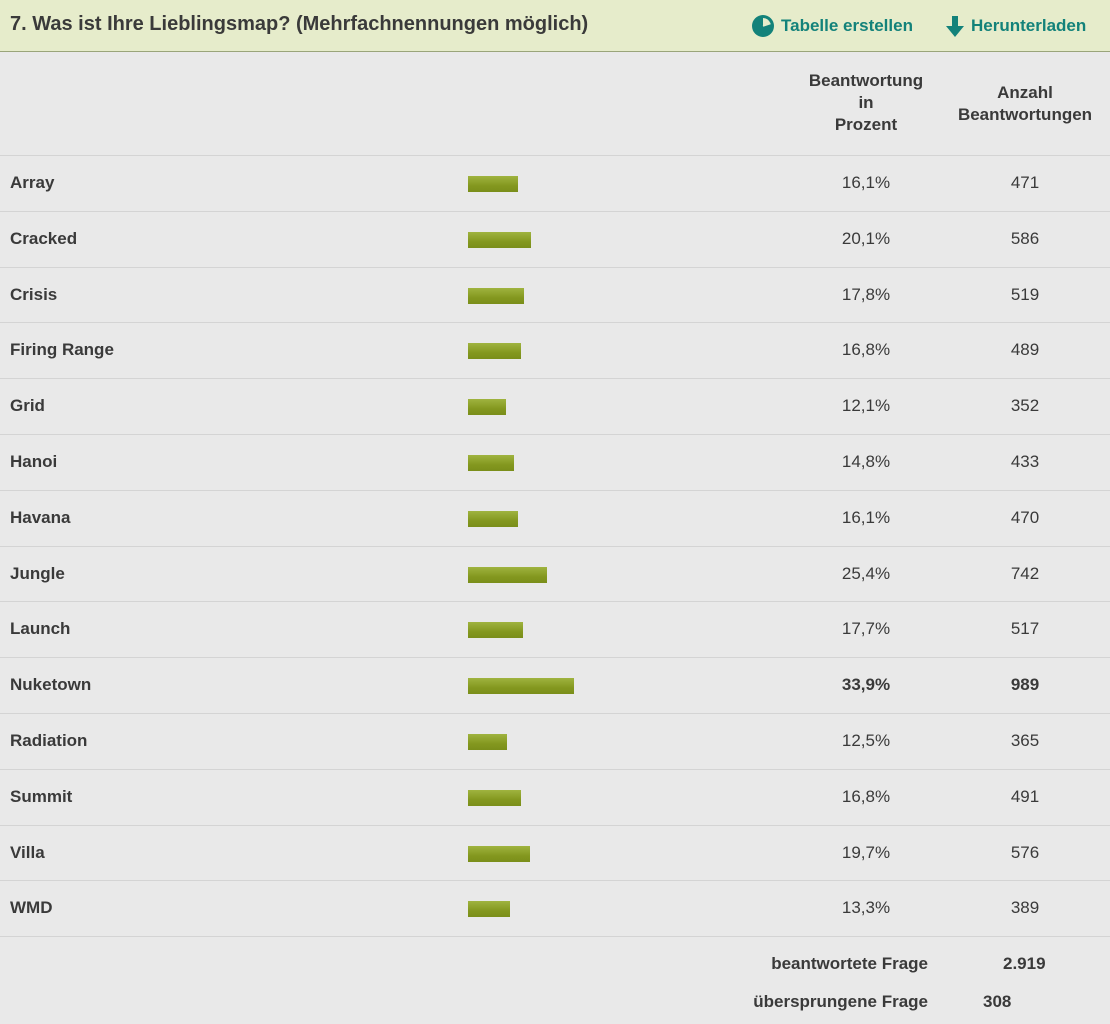  Describe the element at coordinates (866, 124) in the screenshot. I see `column-header-percent-line: Prozent` at that location.